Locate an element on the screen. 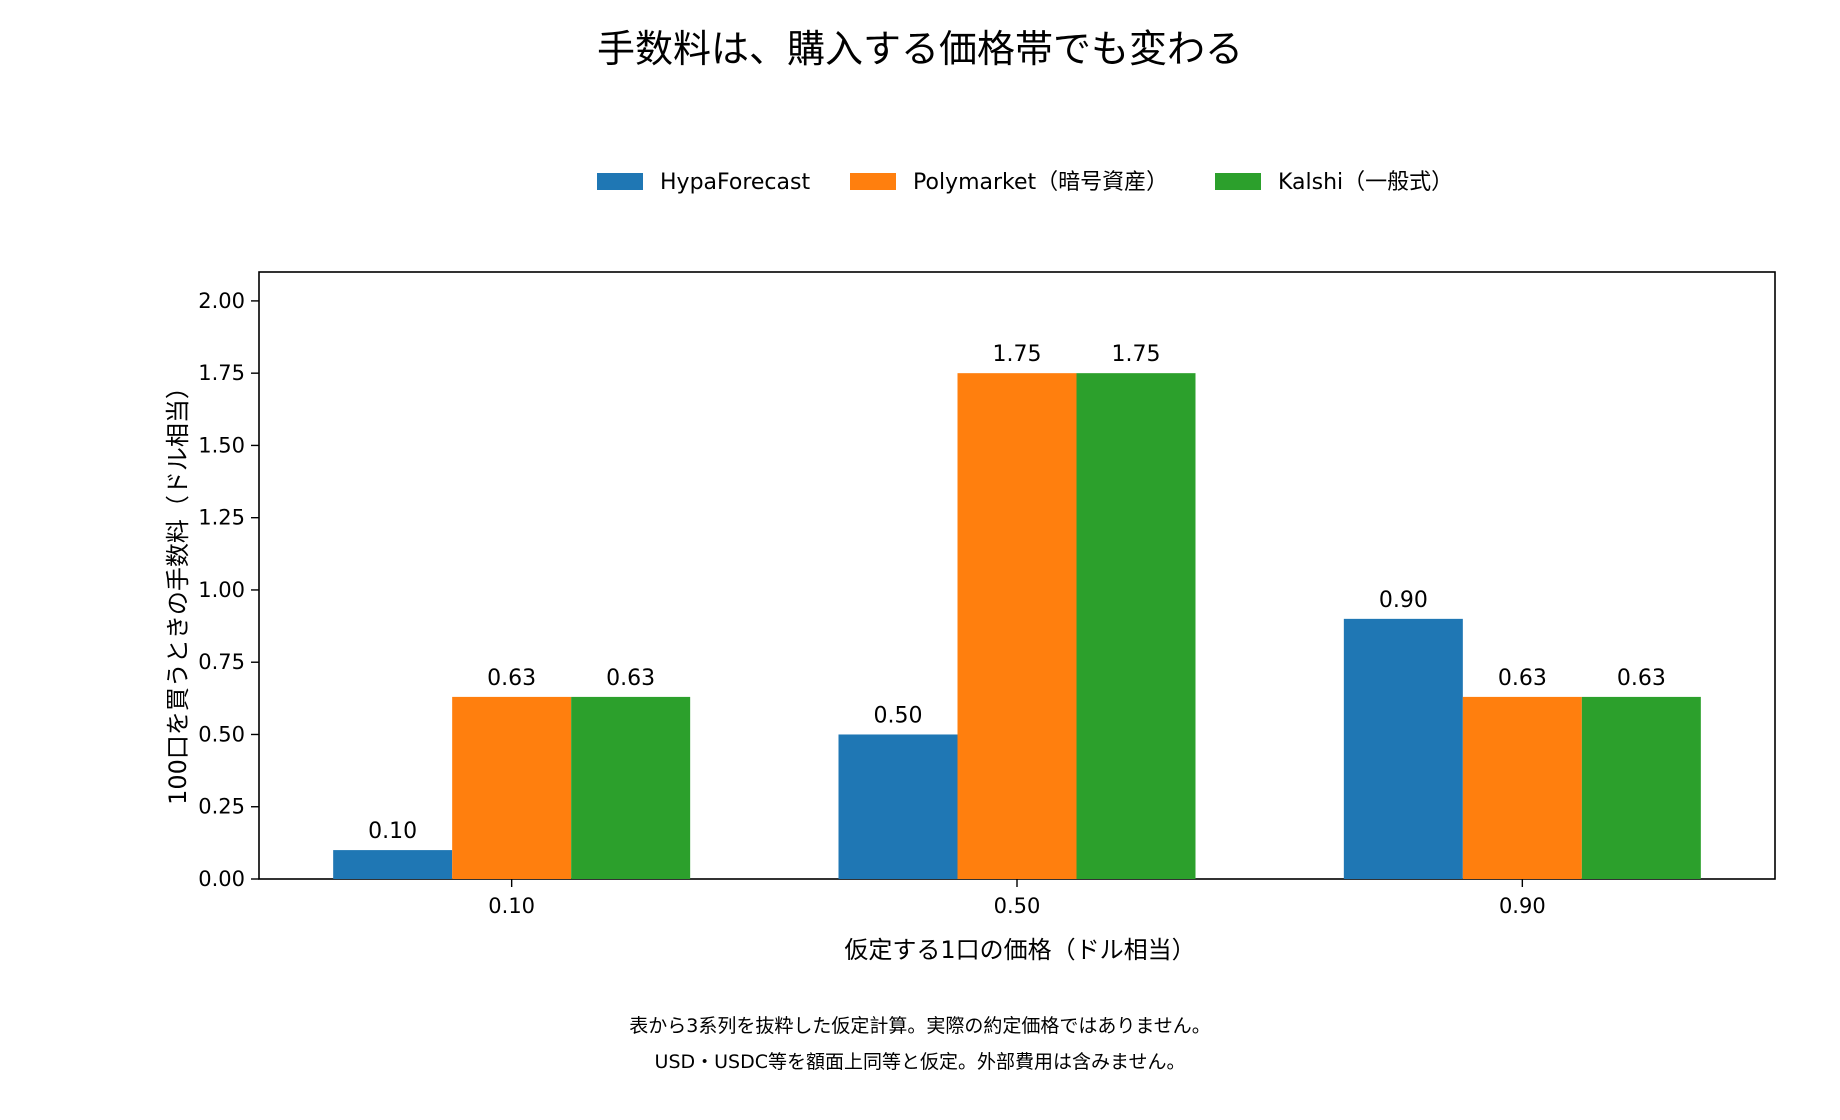  y-tick-label: 1.50 is located at coordinates (221, 445).